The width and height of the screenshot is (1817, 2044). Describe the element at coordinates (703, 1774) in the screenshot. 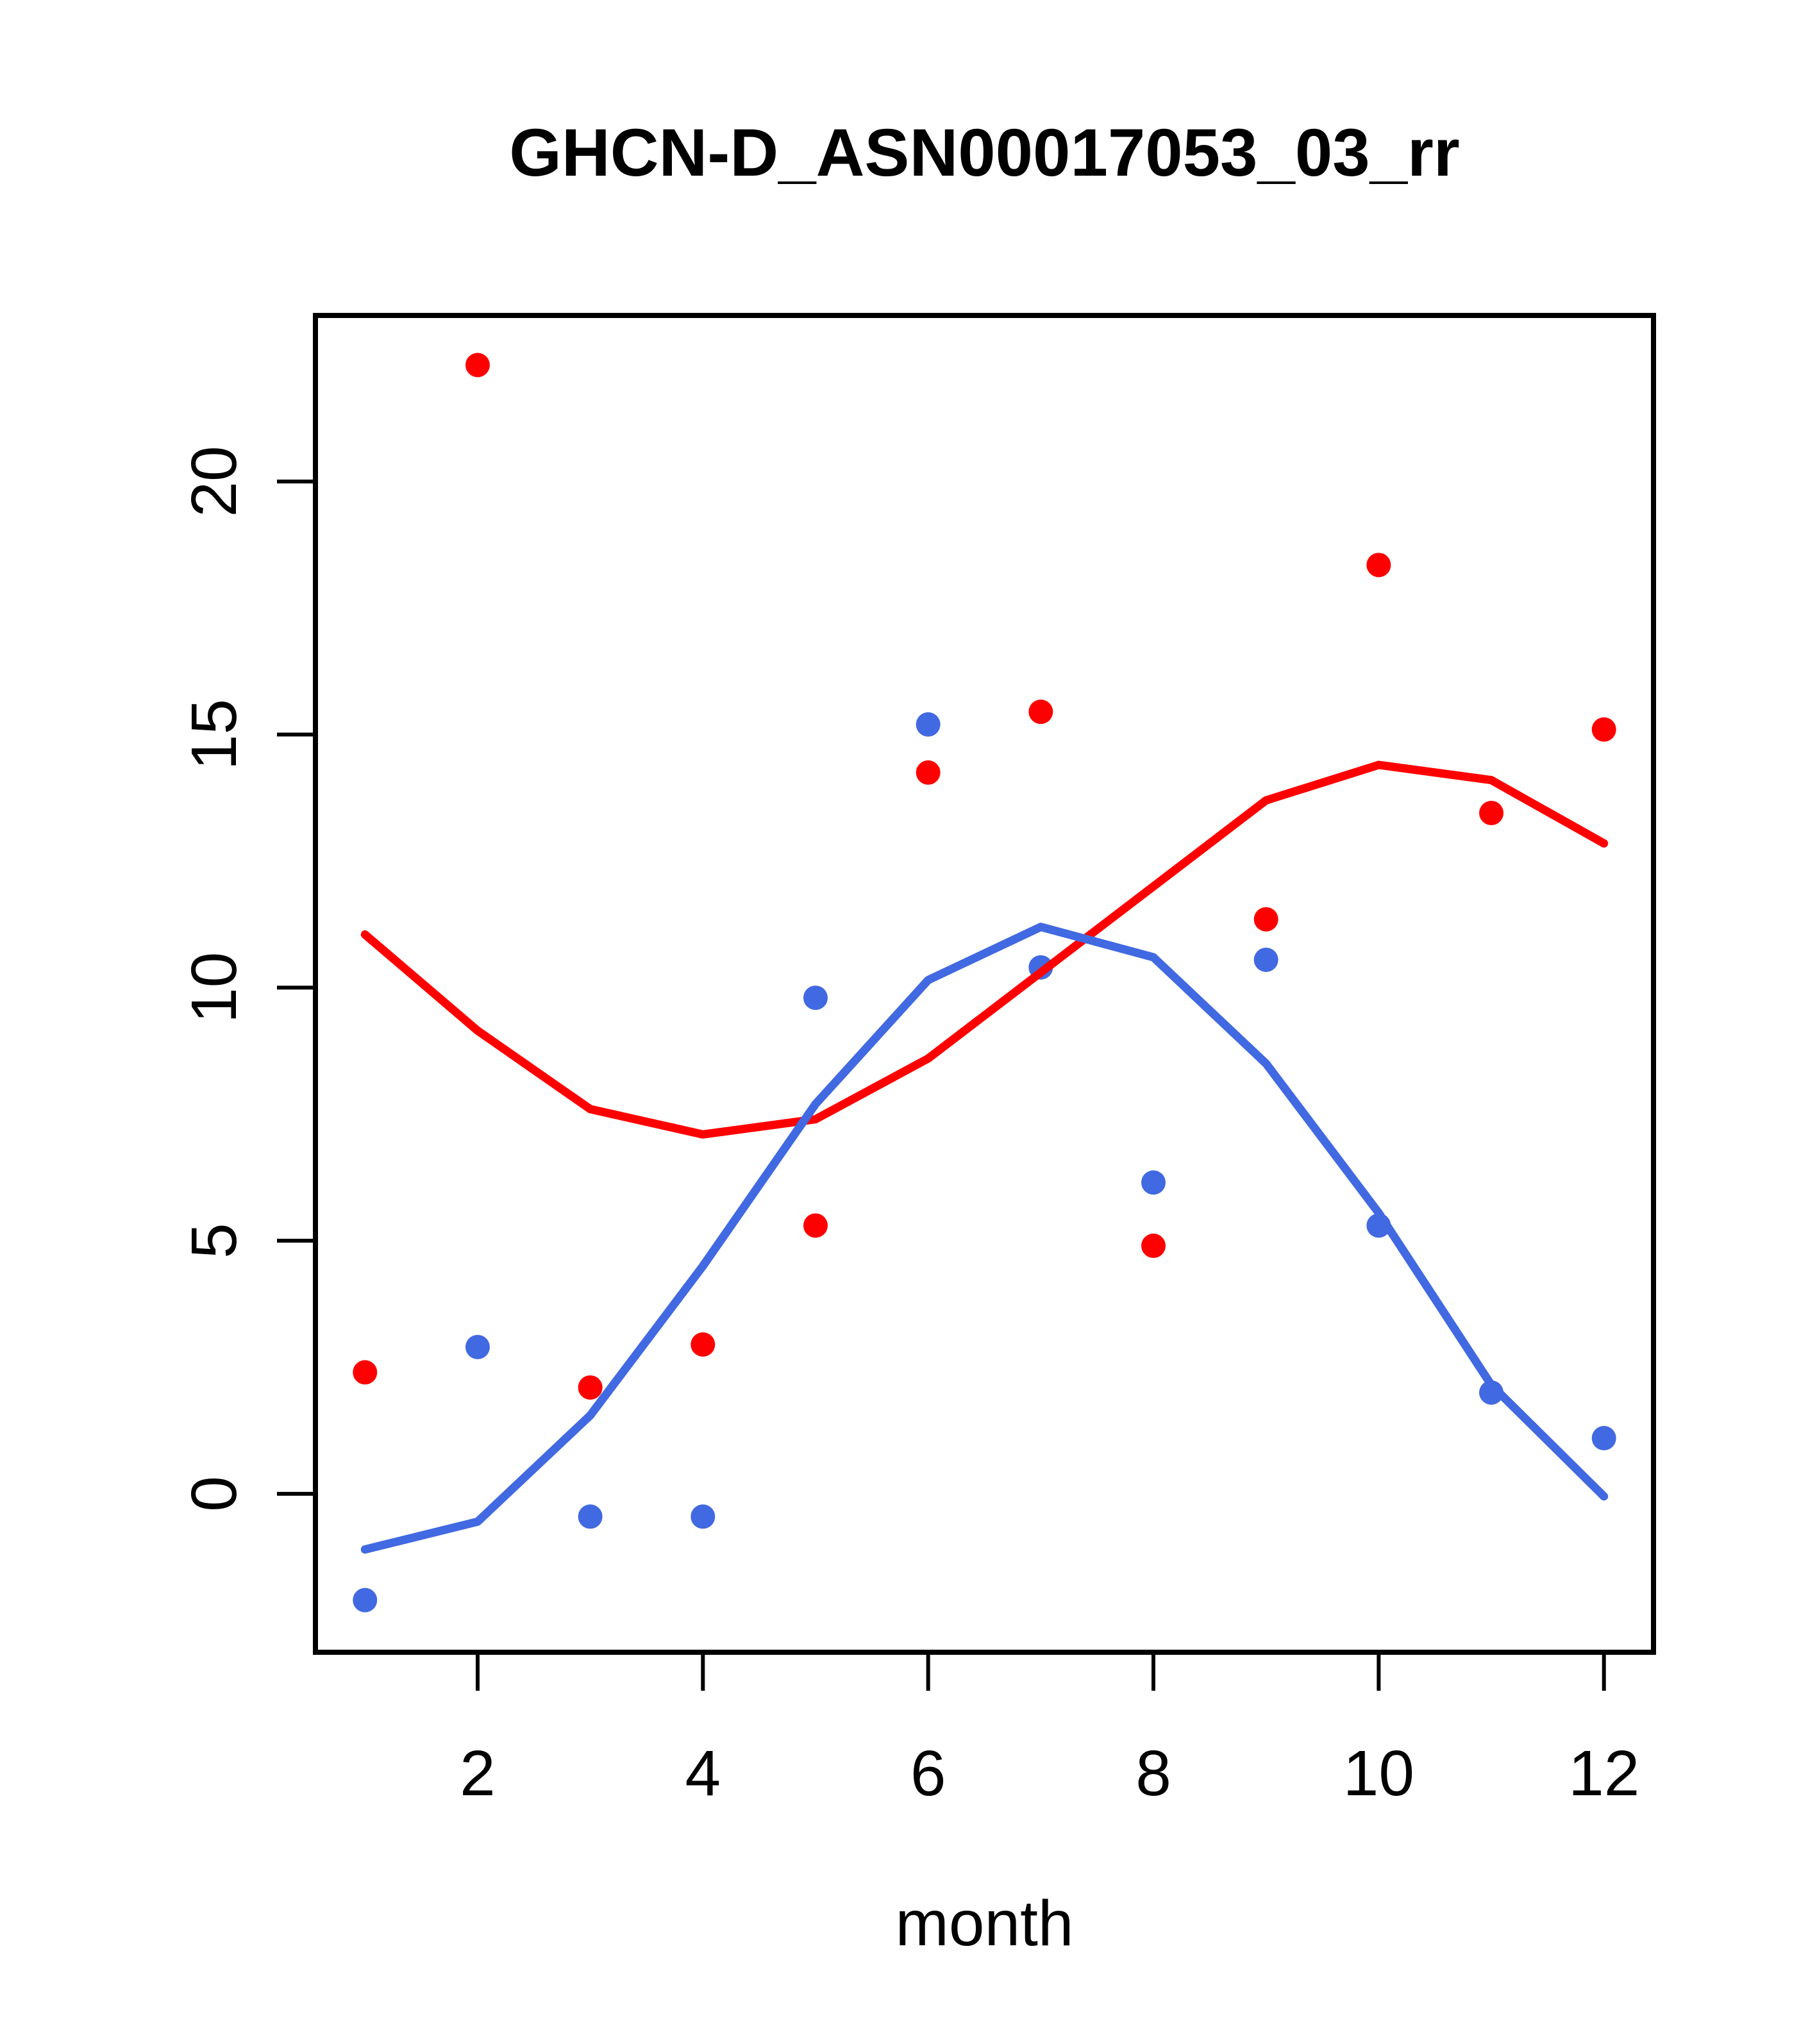

I see `x-tick-label: 4` at that location.